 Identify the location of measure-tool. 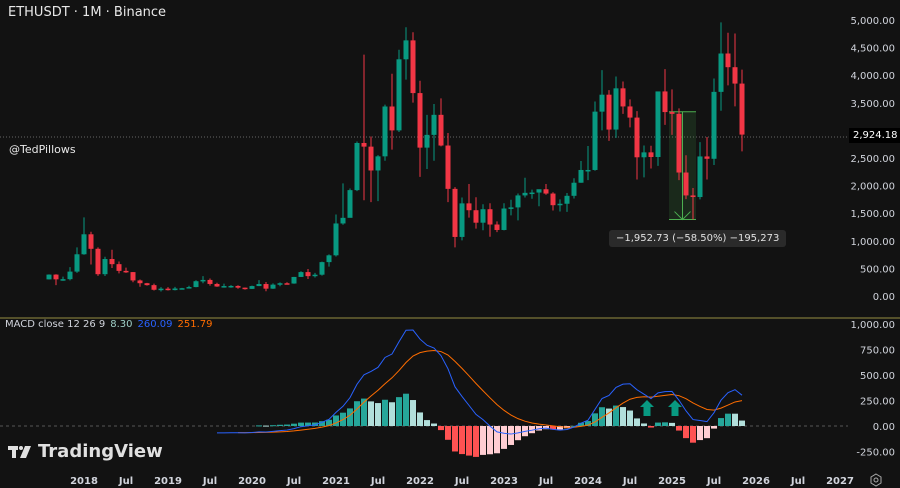
(682, 166).